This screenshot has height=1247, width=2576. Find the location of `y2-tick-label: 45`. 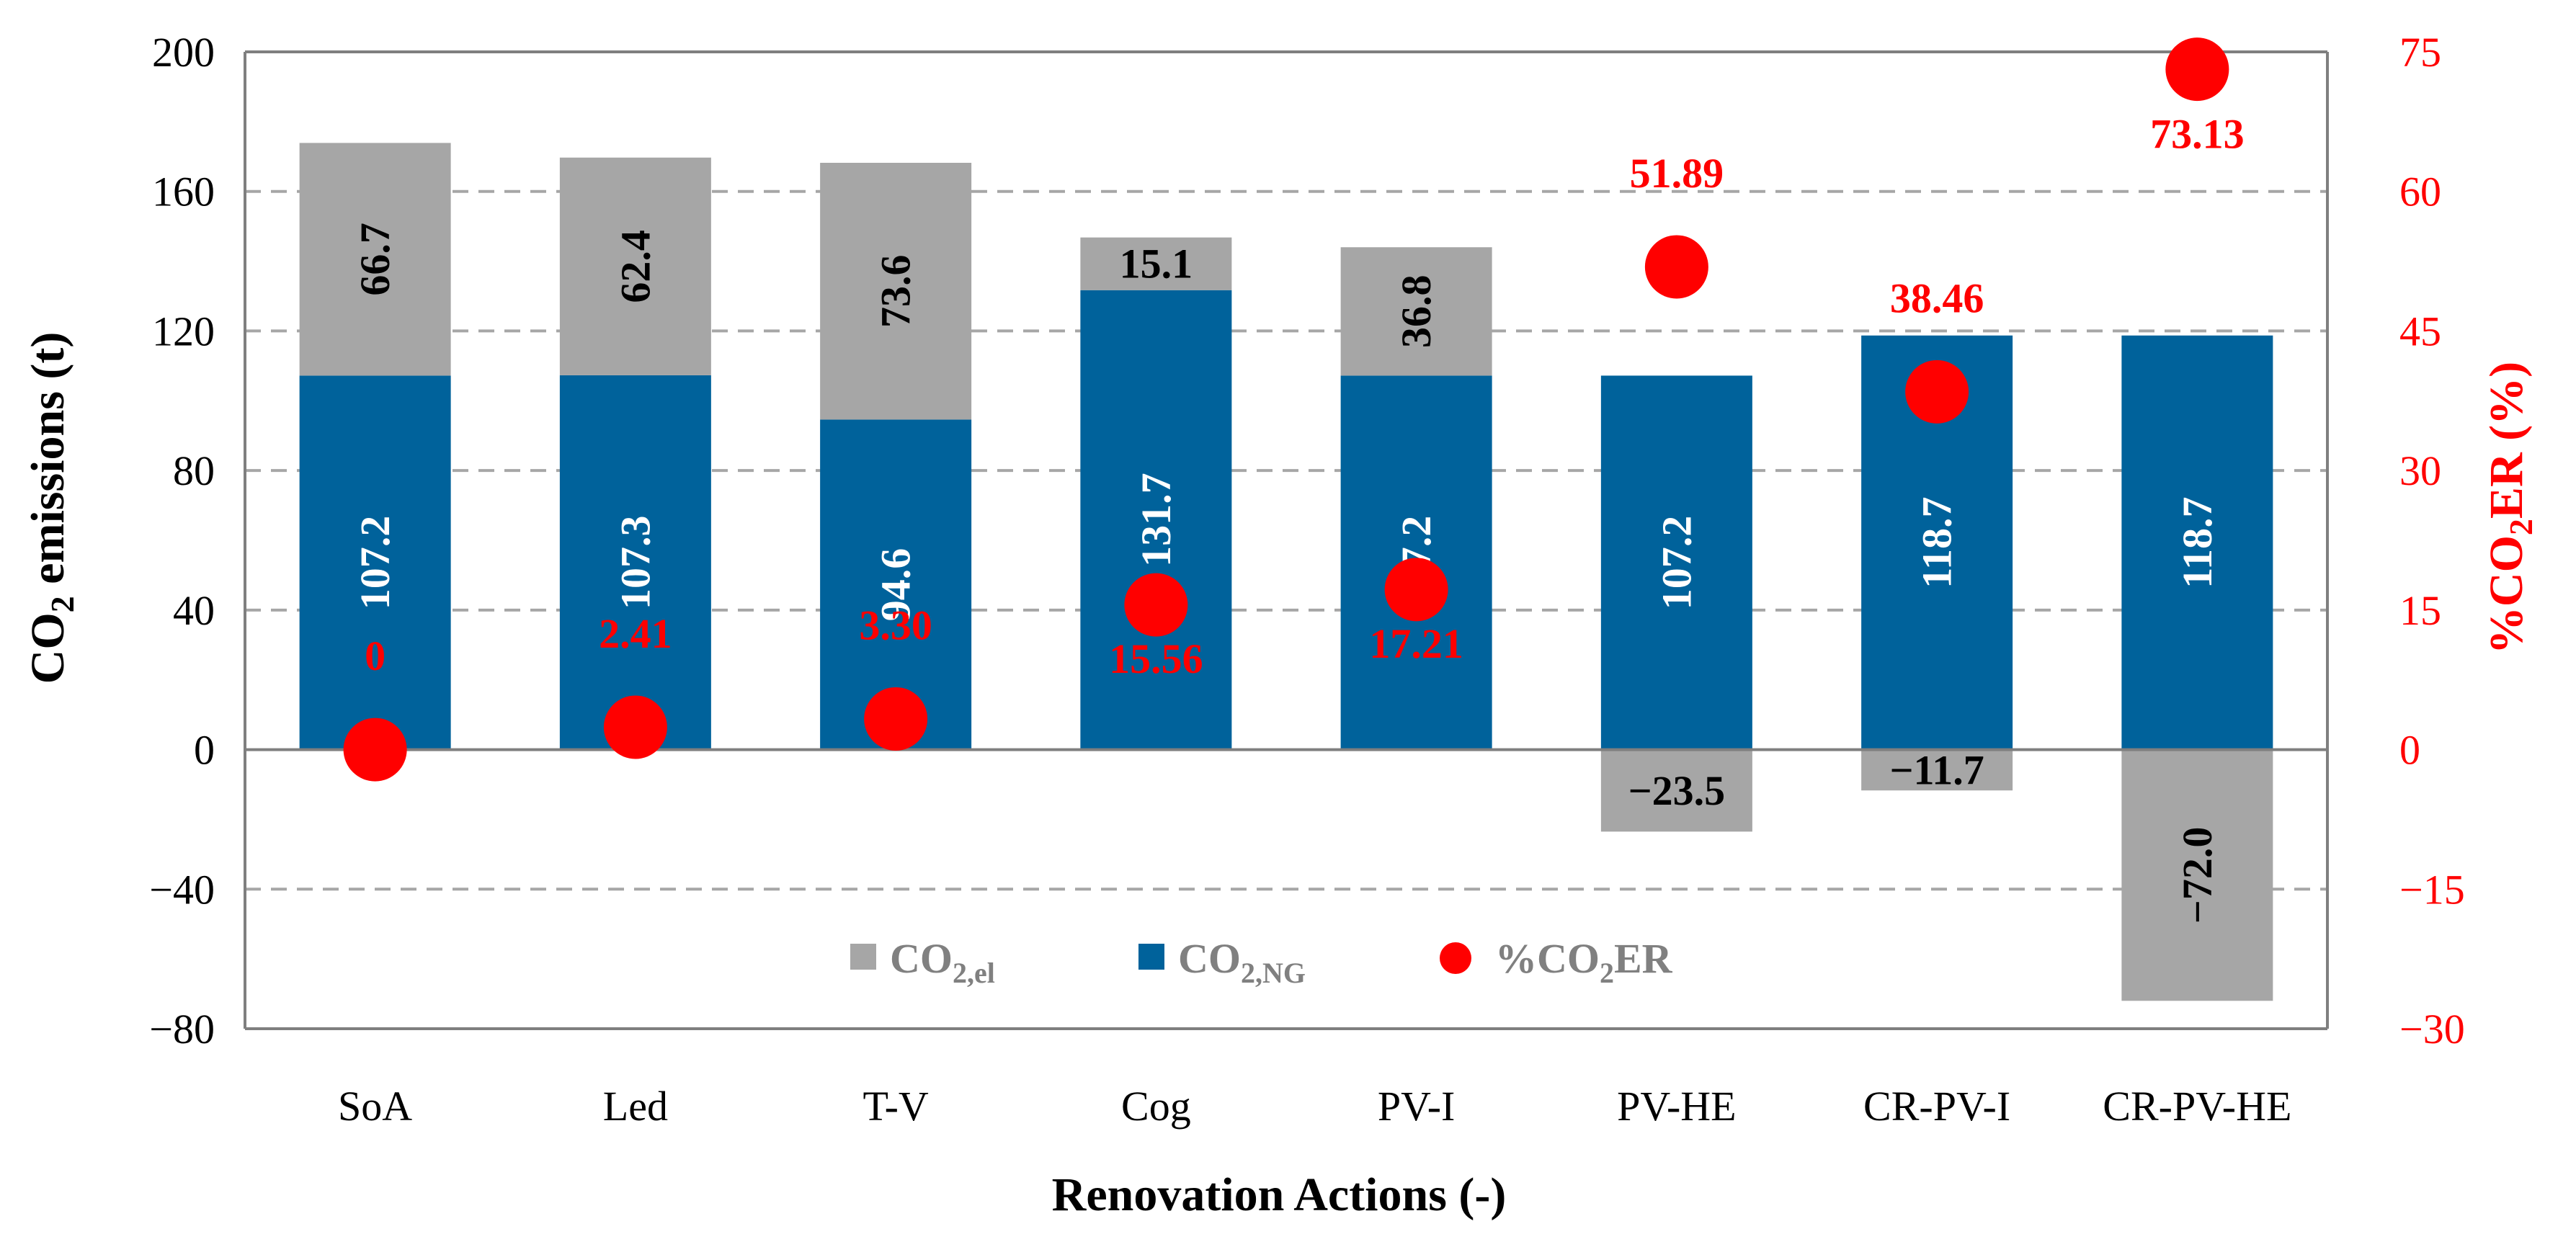

y2-tick-label: 45 is located at coordinates (2420, 331).